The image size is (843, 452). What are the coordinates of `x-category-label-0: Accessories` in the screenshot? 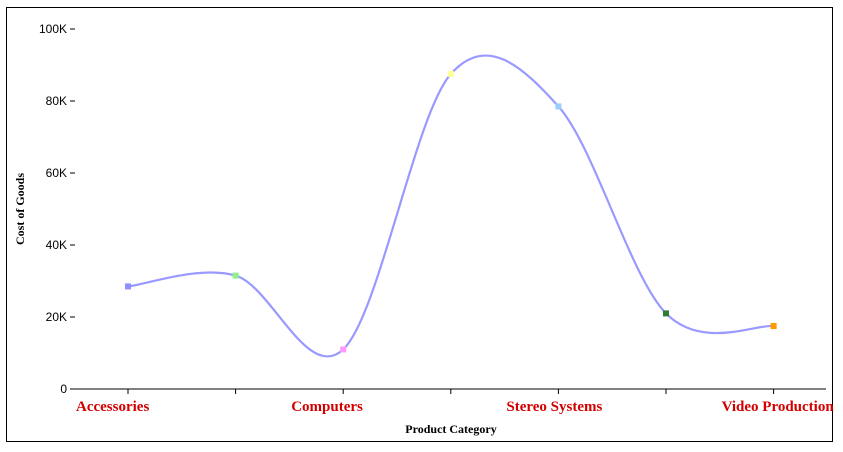 It's located at (112, 407).